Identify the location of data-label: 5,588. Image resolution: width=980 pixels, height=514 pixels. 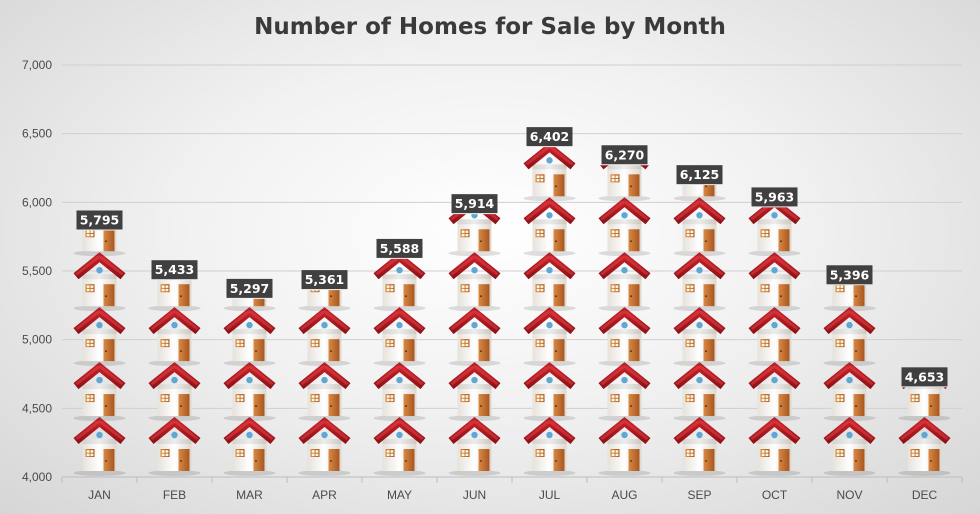
(399, 248).